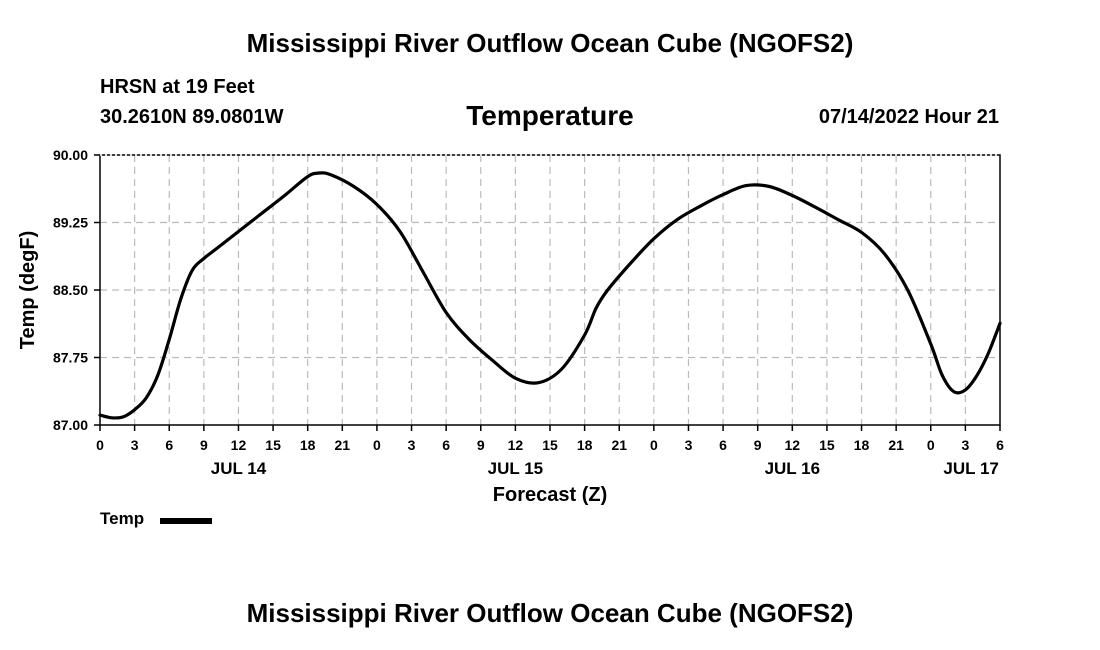 The width and height of the screenshot is (1100, 650). Describe the element at coordinates (70, 425) in the screenshot. I see `y-tick-label: 87.00` at that location.